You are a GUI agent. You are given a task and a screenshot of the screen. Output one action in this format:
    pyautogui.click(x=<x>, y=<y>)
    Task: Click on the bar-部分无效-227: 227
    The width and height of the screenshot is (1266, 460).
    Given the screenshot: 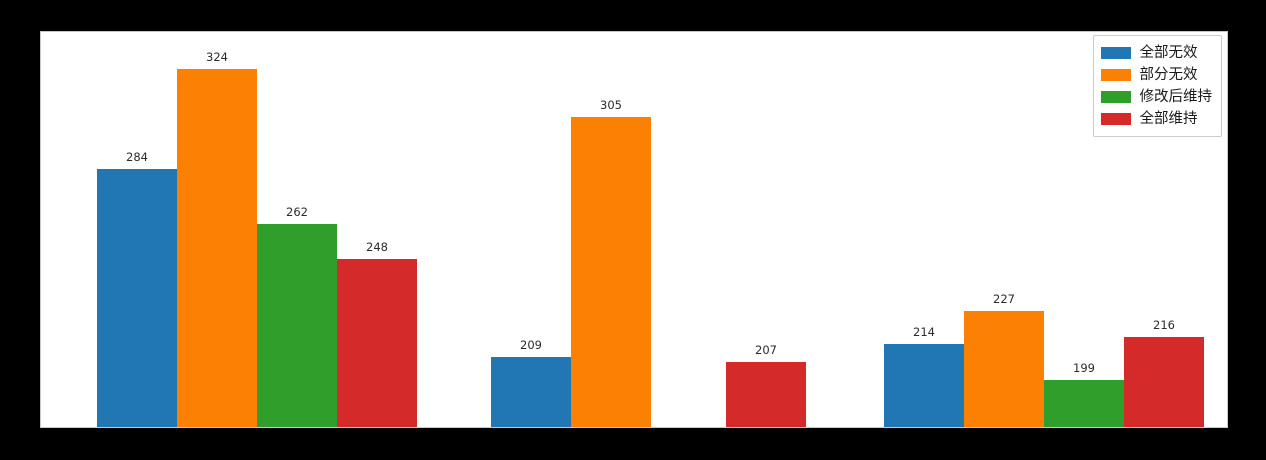 What is the action you would take?
    pyautogui.click(x=1004, y=360)
    